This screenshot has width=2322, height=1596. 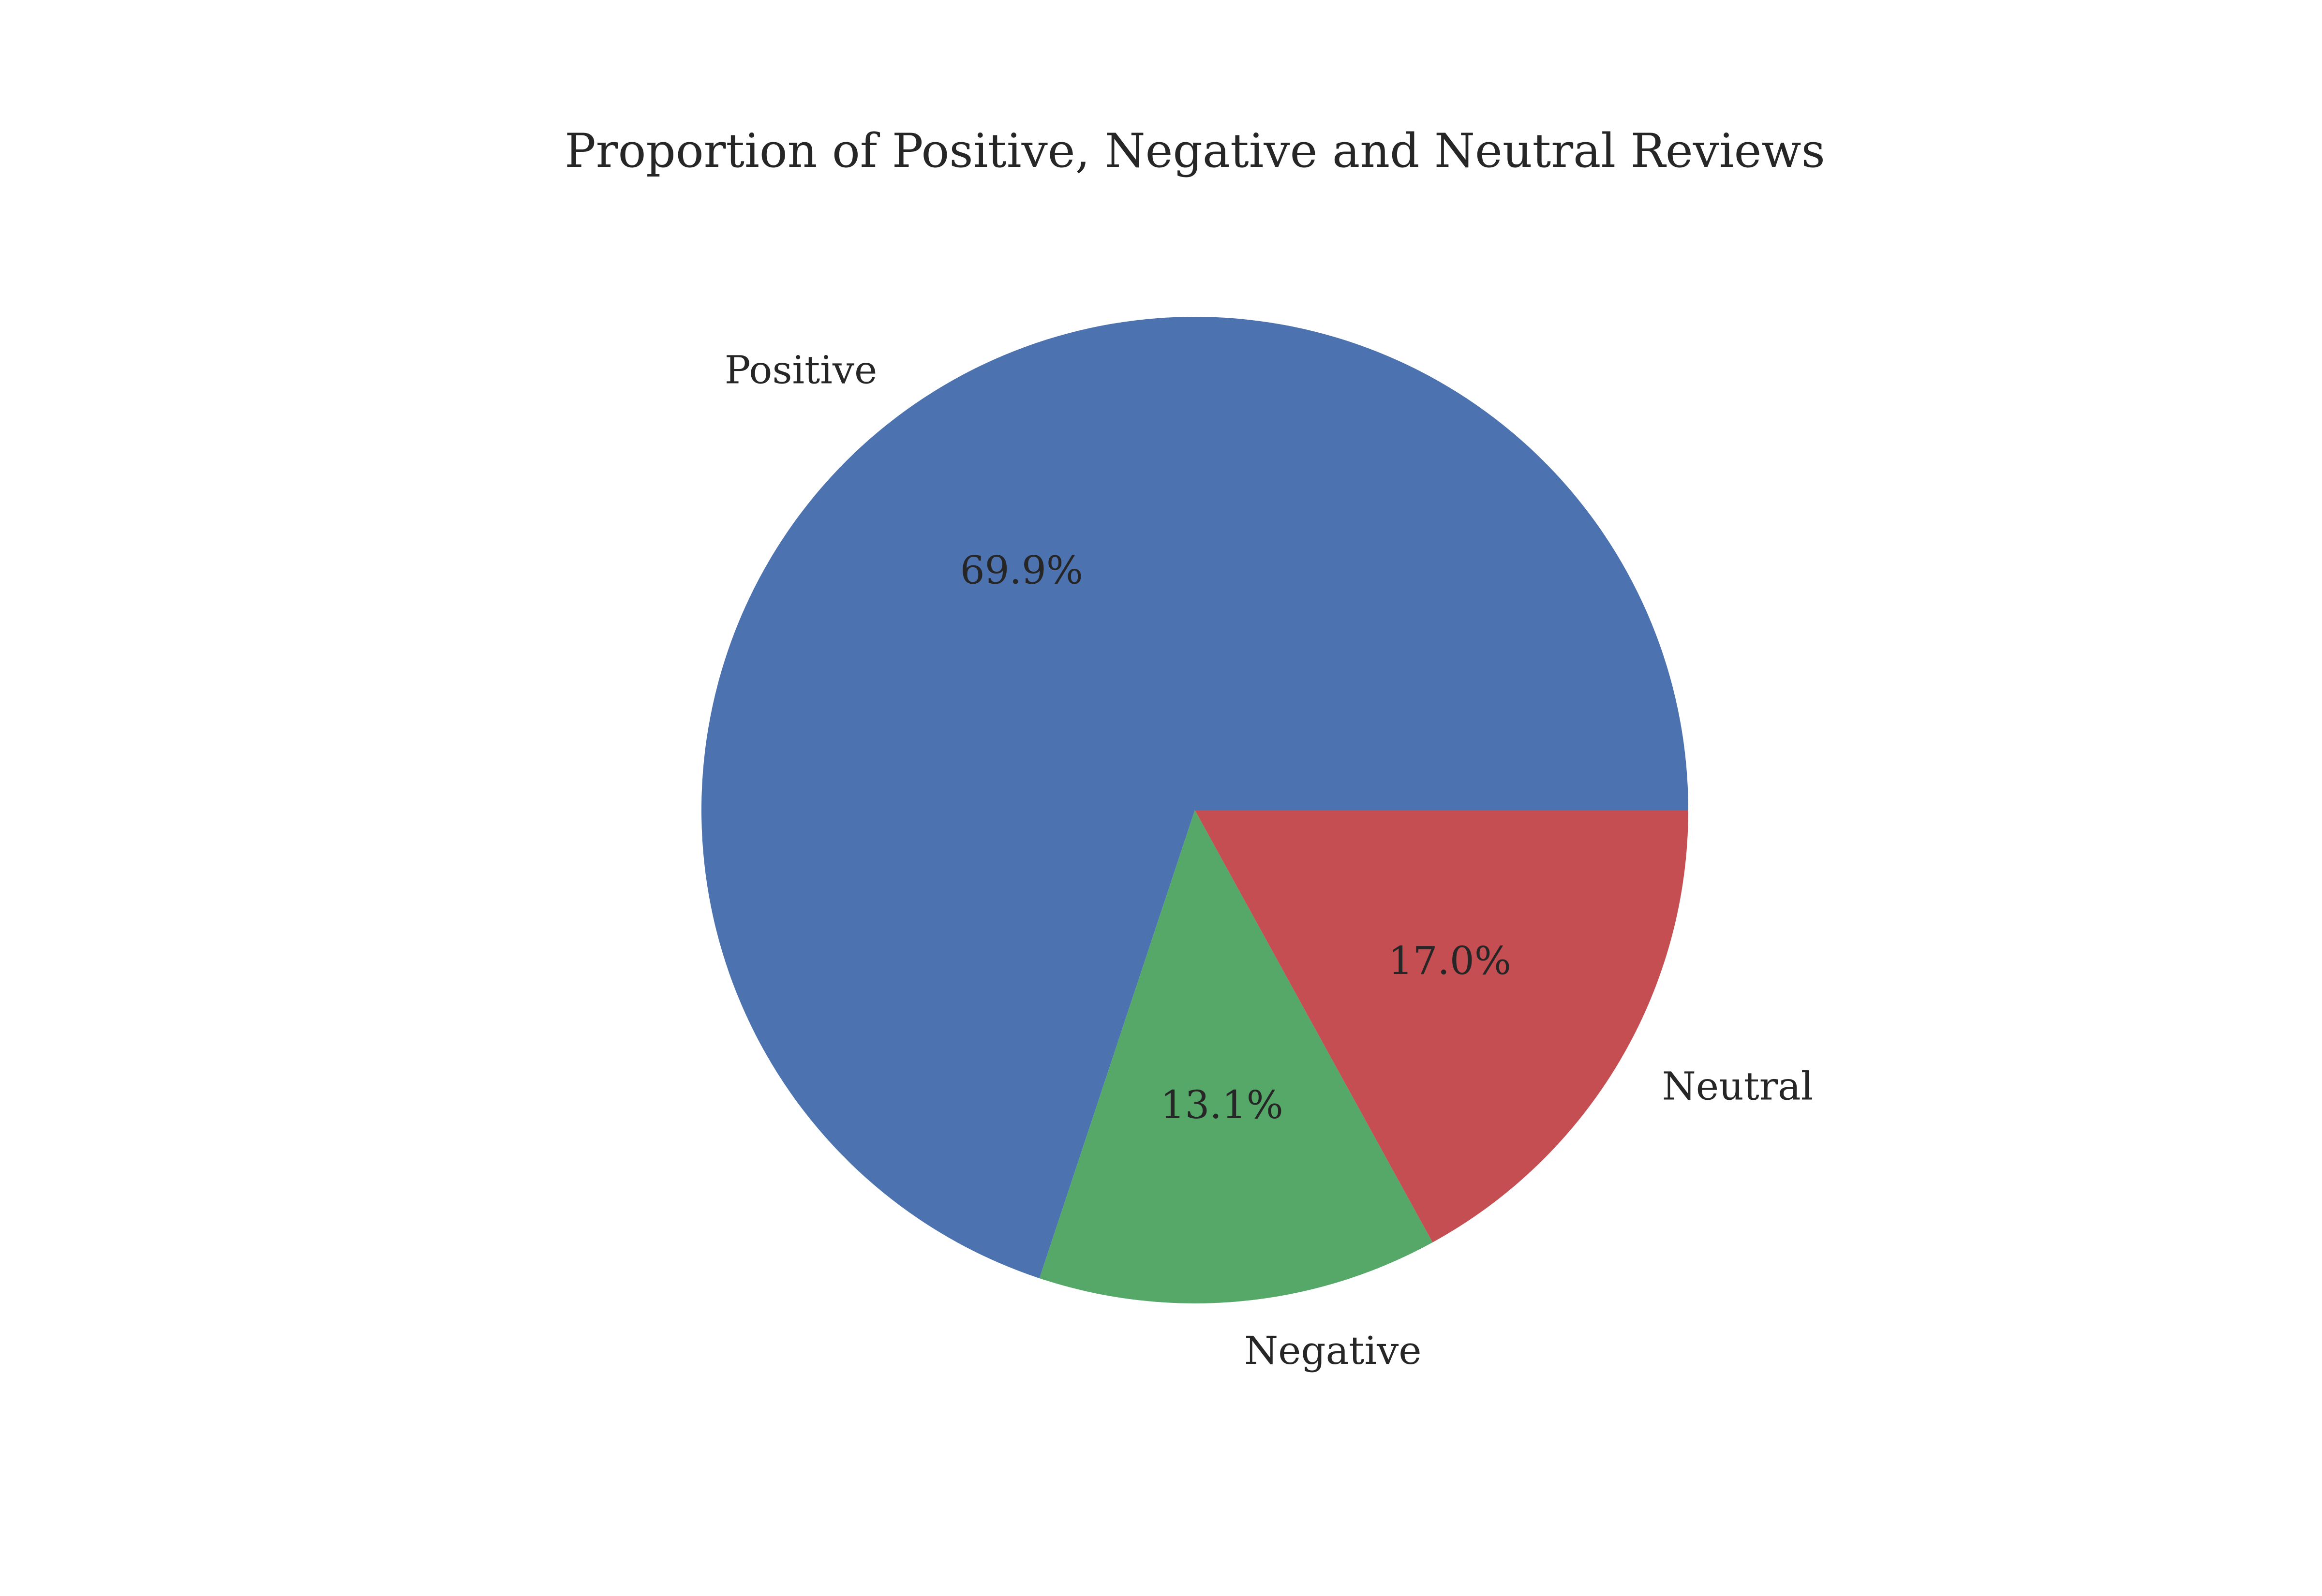 I want to click on slice-pct-neutral: 17.0%, so click(x=1449, y=960).